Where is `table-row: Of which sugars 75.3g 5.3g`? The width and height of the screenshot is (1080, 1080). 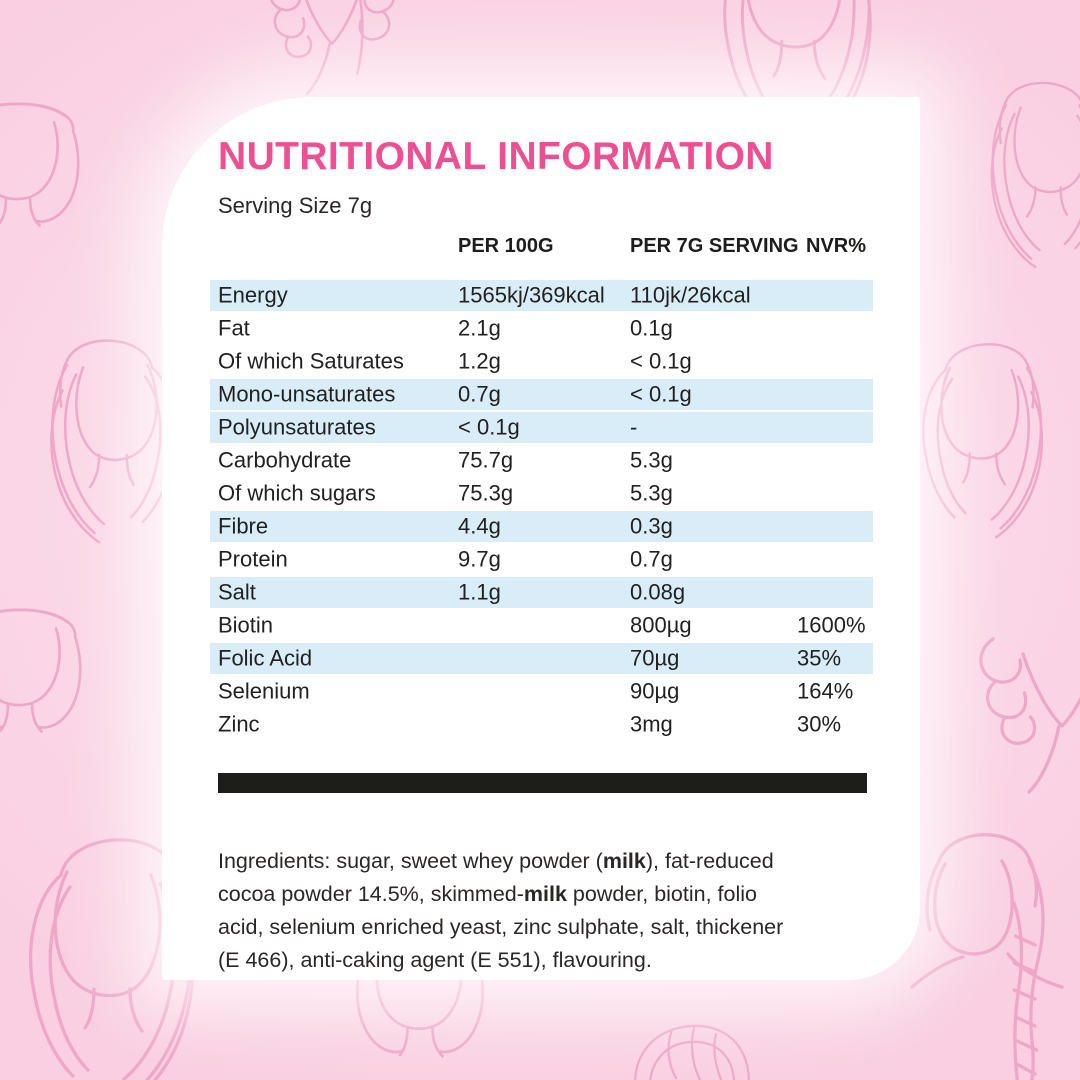
table-row: Of which sugars 75.3g 5.3g is located at coordinates (541, 493).